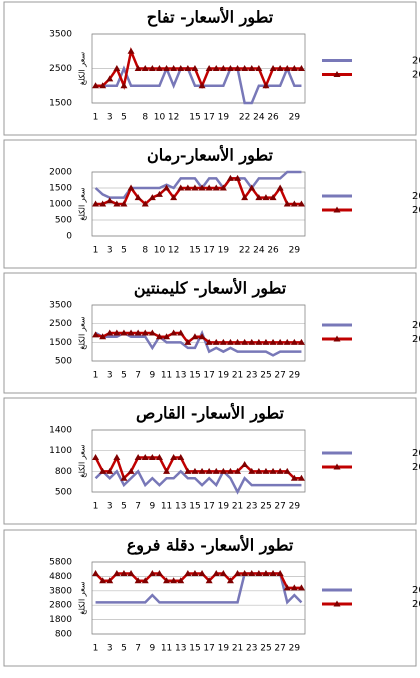 The image size is (420, 678). What do you see at coordinates (259, 118) in the screenshot?
I see `x-tick-label: 24` at bounding box center [259, 118].